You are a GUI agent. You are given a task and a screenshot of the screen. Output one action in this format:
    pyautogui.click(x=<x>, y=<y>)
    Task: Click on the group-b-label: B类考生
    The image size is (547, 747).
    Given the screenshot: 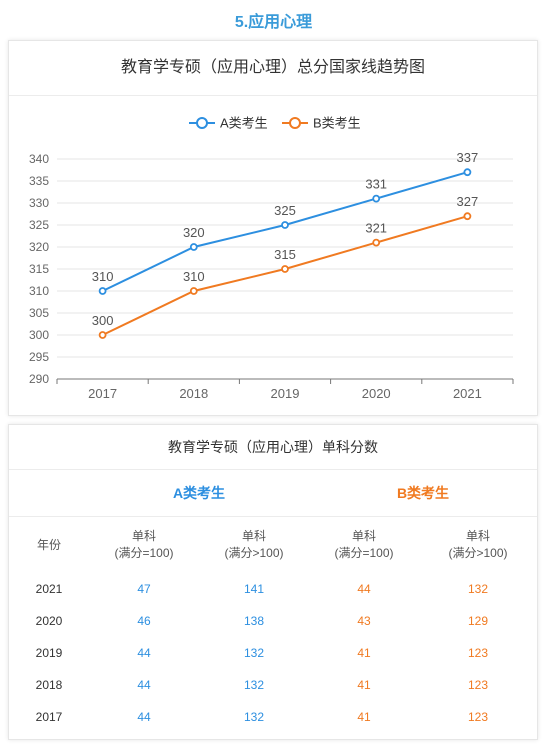 What is the action you would take?
    pyautogui.click(x=423, y=493)
    